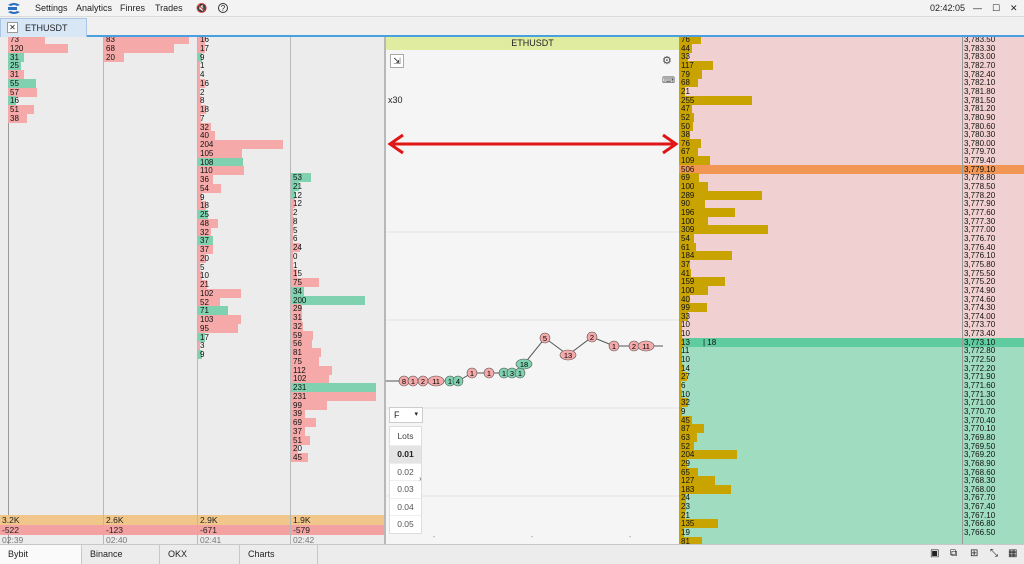 The height and width of the screenshot is (564, 1024). What do you see at coordinates (980, 161) in the screenshot?
I see `price-level: 3,779.40` at bounding box center [980, 161].